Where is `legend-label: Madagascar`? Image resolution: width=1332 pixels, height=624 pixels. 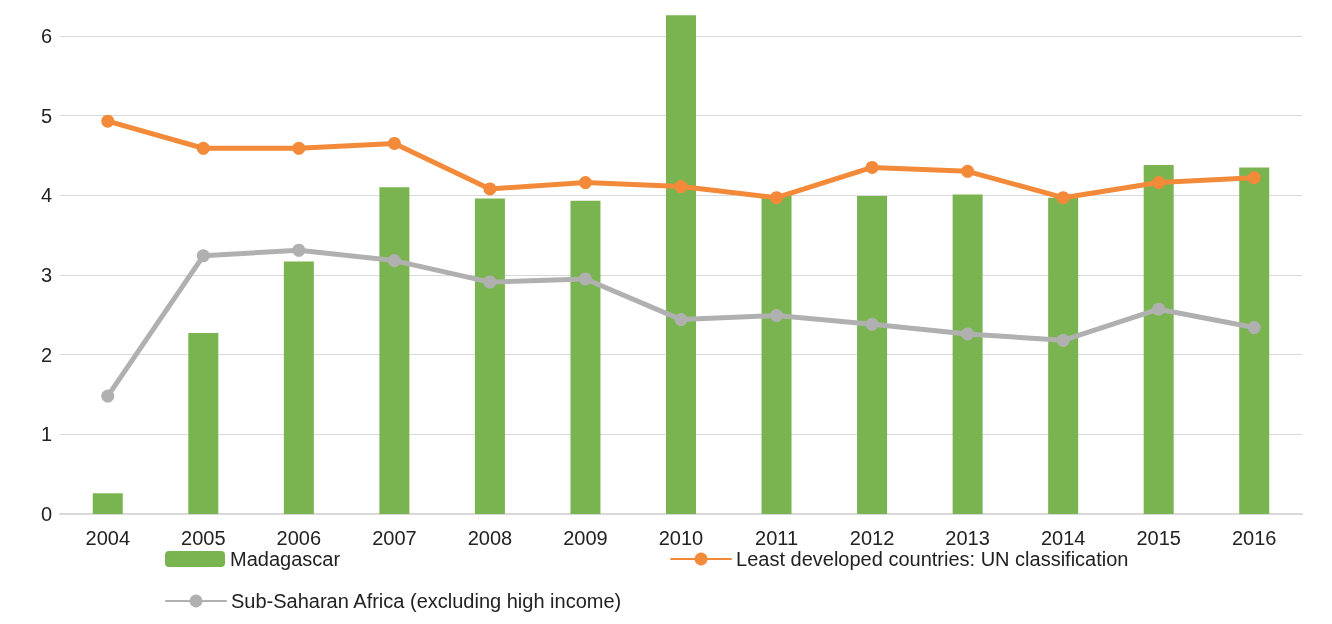 legend-label: Madagascar is located at coordinates (285, 559).